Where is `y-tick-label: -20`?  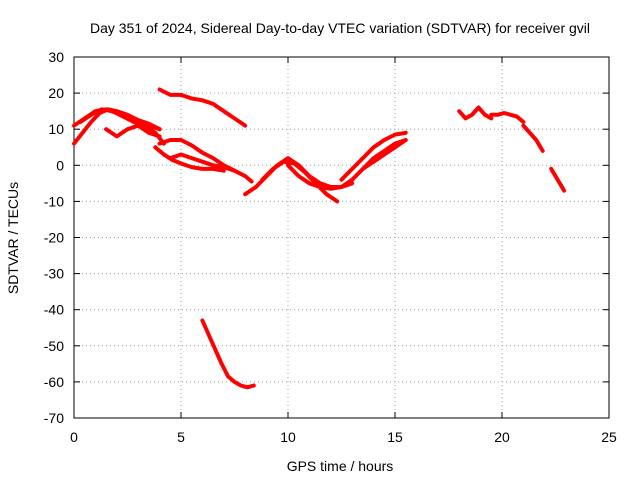
y-tick-label: -20 is located at coordinates (54, 238).